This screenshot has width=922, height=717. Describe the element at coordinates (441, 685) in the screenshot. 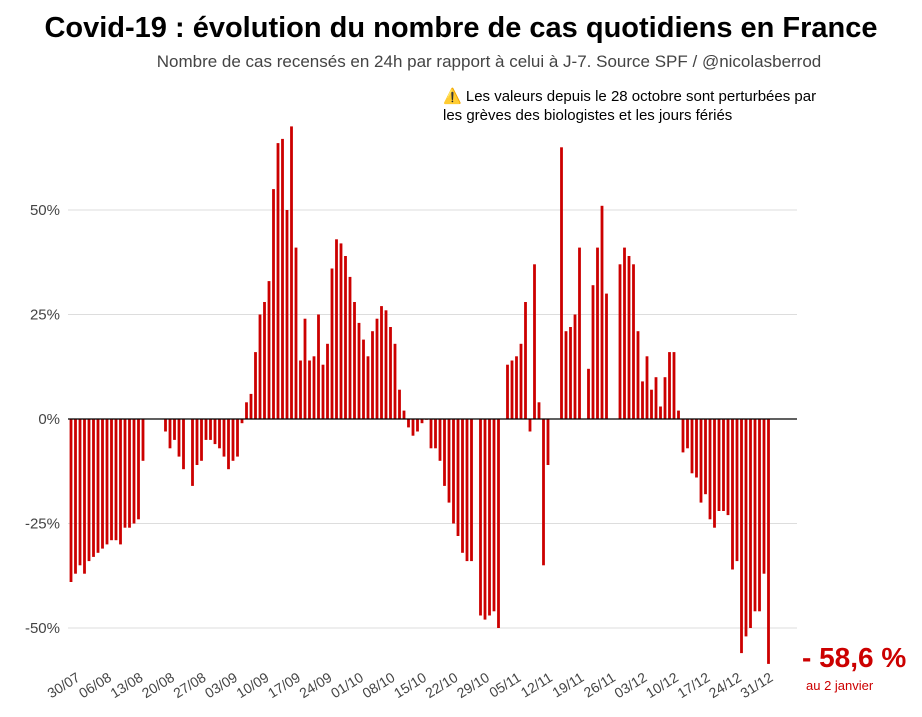

I see `x-tick-label: 22/10` at that location.